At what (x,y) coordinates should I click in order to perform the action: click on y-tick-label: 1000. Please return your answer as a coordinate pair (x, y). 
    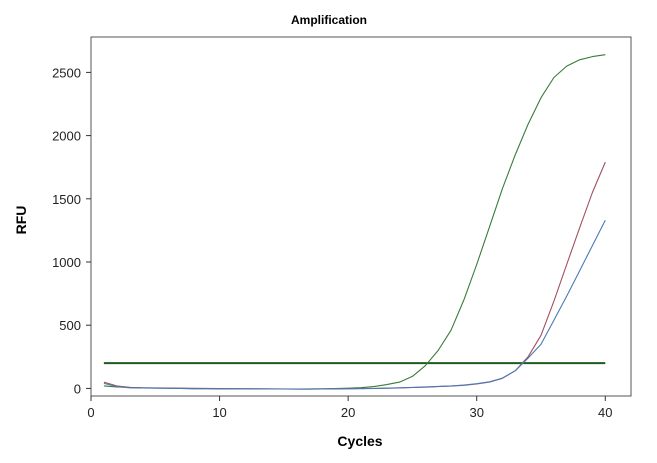
    Looking at the image, I should click on (66, 262).